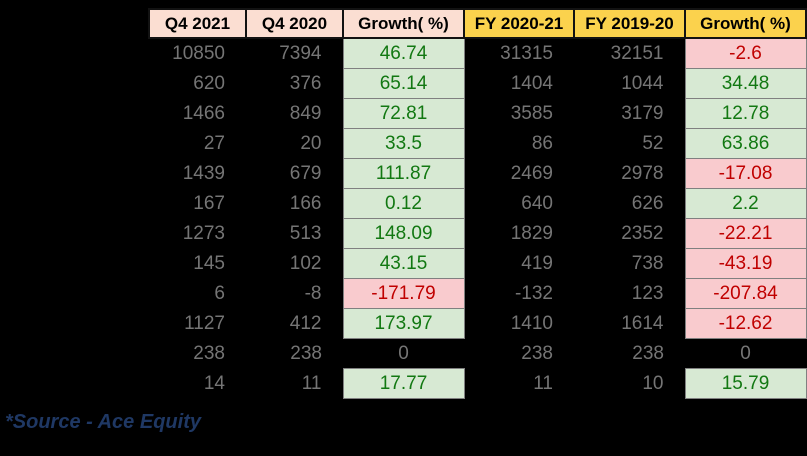  What do you see at coordinates (478, 323) in the screenshot?
I see `table-row: 1127 412 173.97 1410 1614 -12.62` at bounding box center [478, 323].